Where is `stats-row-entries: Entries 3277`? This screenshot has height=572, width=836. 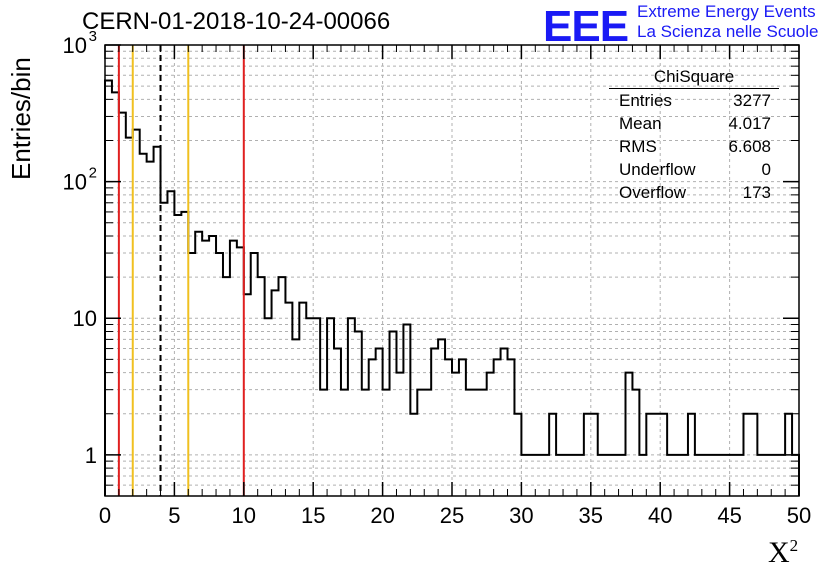
stats-row-entries: Entries 3277 is located at coordinates (694, 100).